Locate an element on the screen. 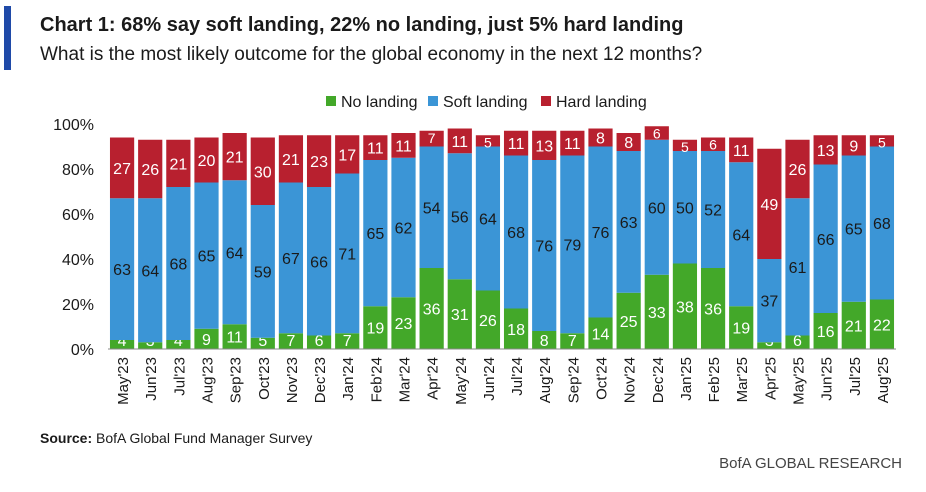 This screenshot has height=492, width=926. data-label: 66 is located at coordinates (826, 240).